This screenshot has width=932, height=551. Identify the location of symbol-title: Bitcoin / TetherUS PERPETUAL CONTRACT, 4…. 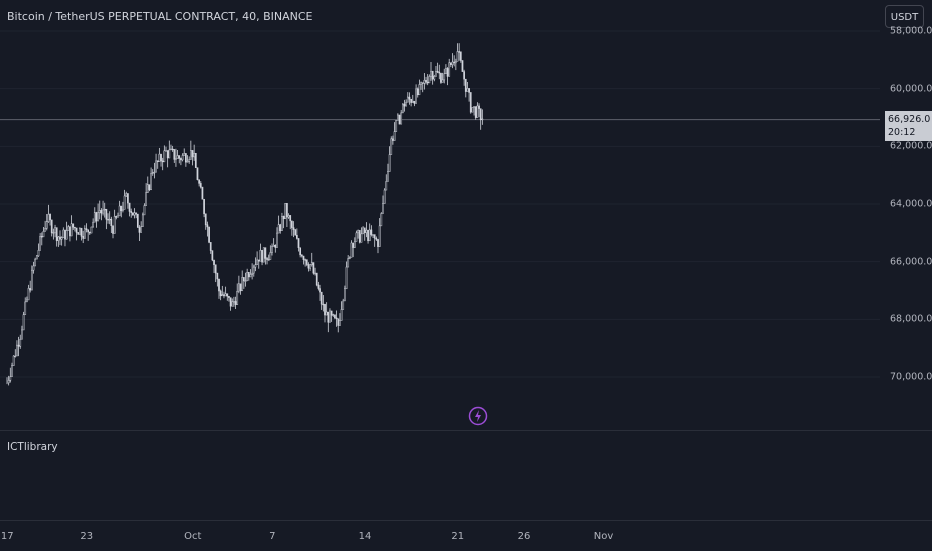
(160, 16).